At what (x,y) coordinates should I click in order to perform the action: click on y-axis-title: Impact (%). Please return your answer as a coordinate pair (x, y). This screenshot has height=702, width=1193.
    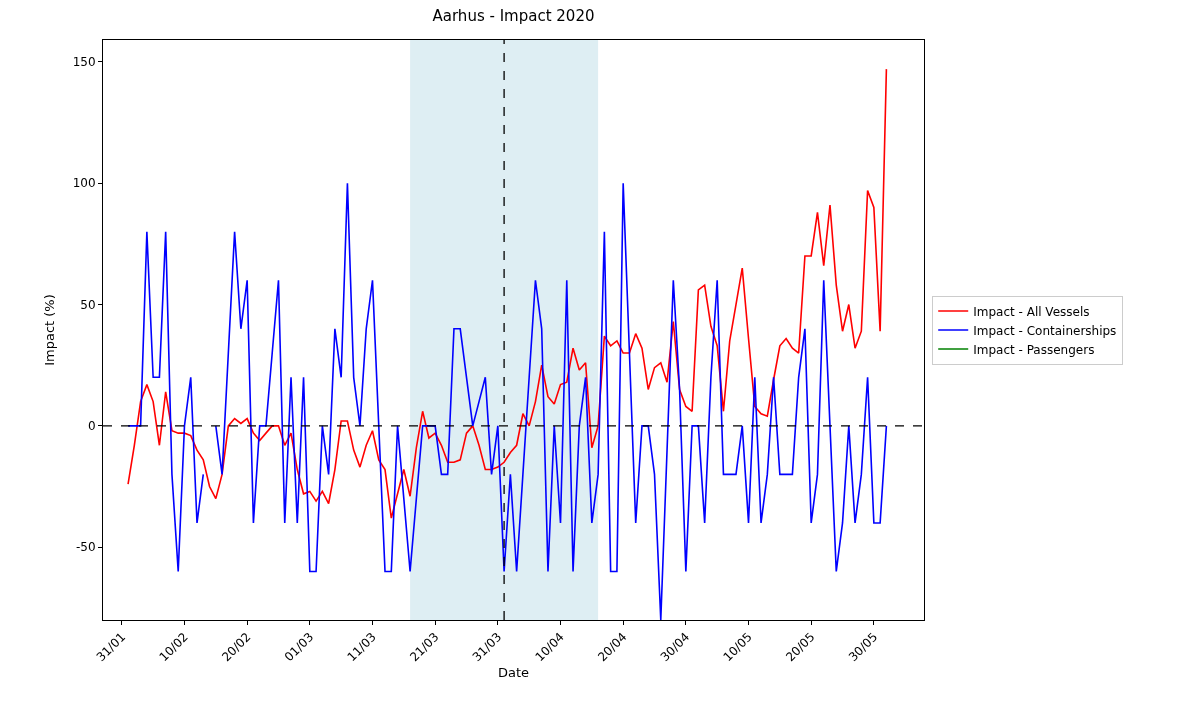
    Looking at the image, I should click on (49, 330).